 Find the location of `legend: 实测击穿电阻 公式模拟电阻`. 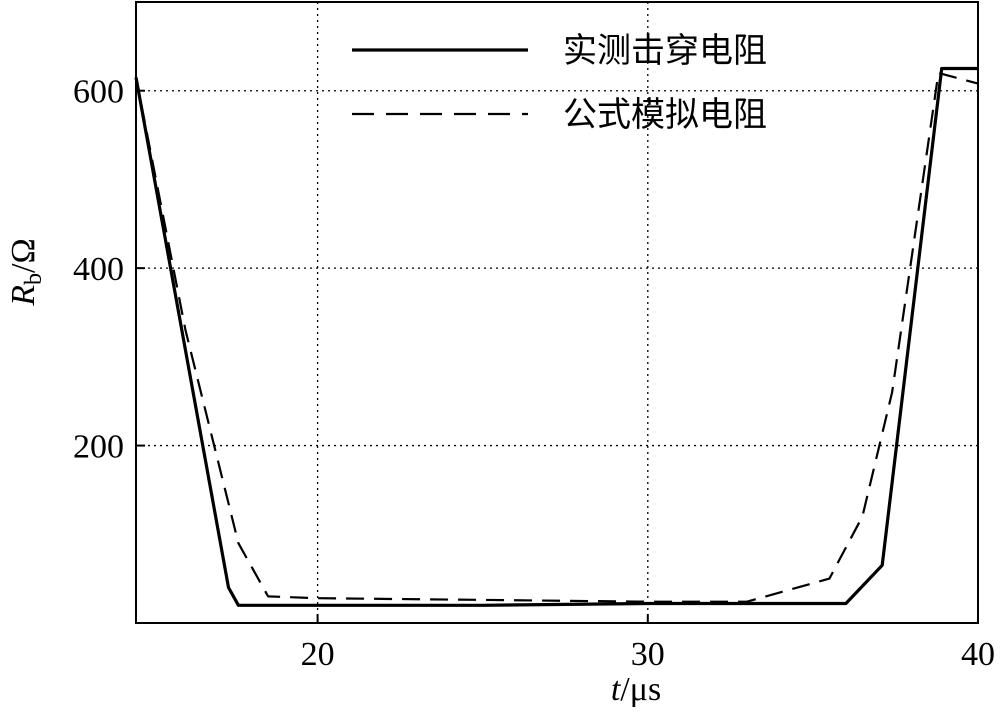

legend: 实测击穿电阻 公式模拟电阻 is located at coordinates (559, 83).